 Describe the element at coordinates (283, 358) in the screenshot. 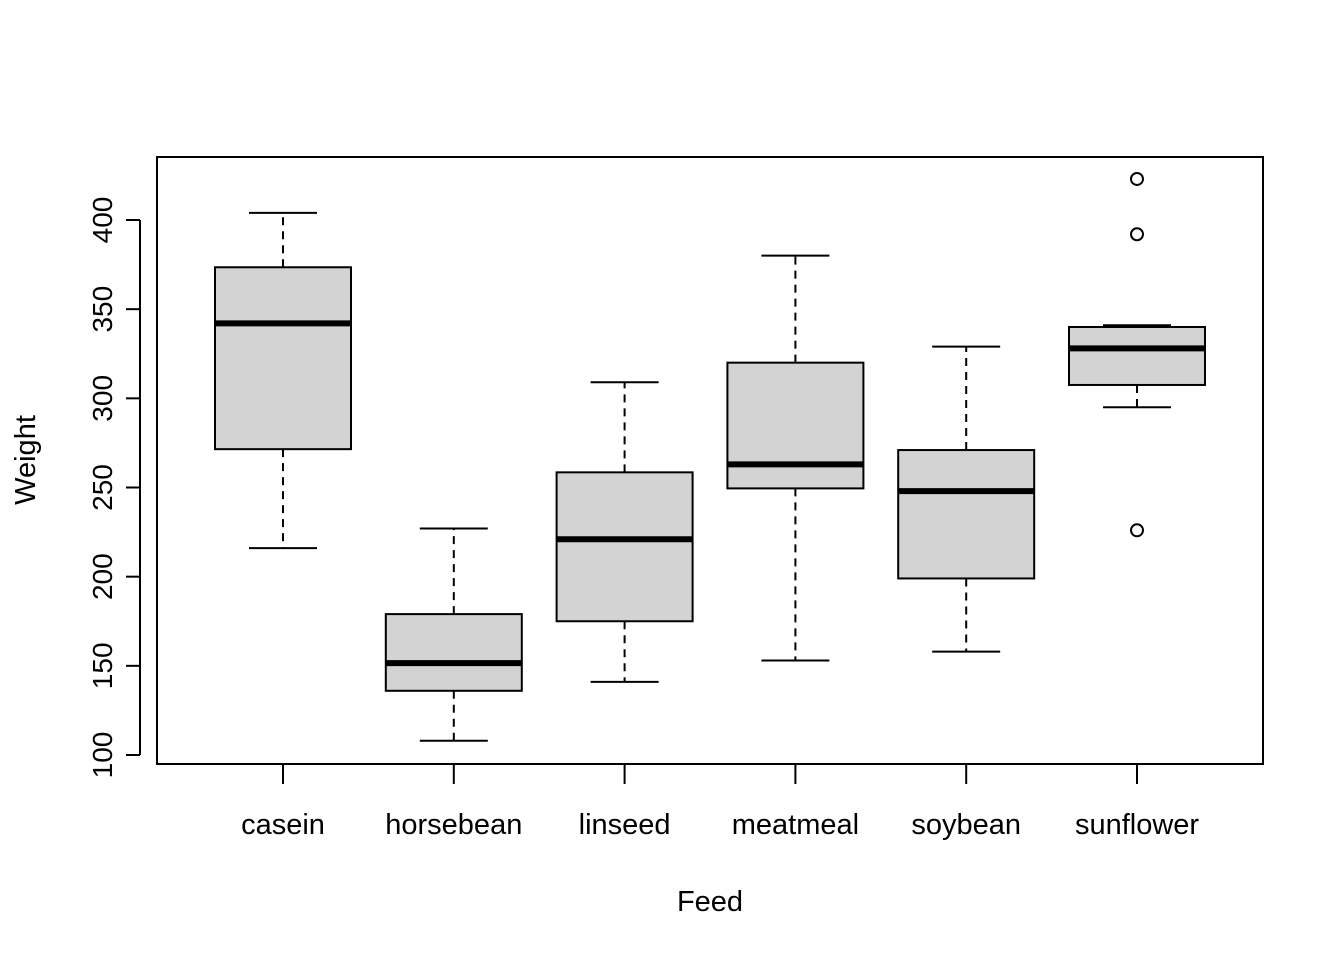

I see `box-casein` at that location.